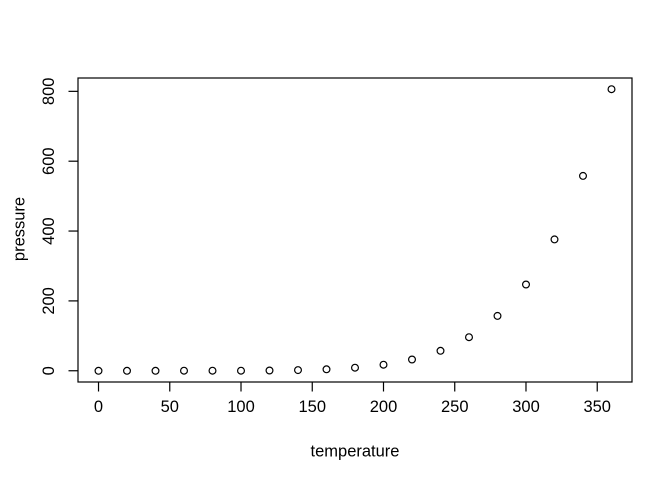  Describe the element at coordinates (49, 92) in the screenshot. I see `y-tick-label: 800` at that location.